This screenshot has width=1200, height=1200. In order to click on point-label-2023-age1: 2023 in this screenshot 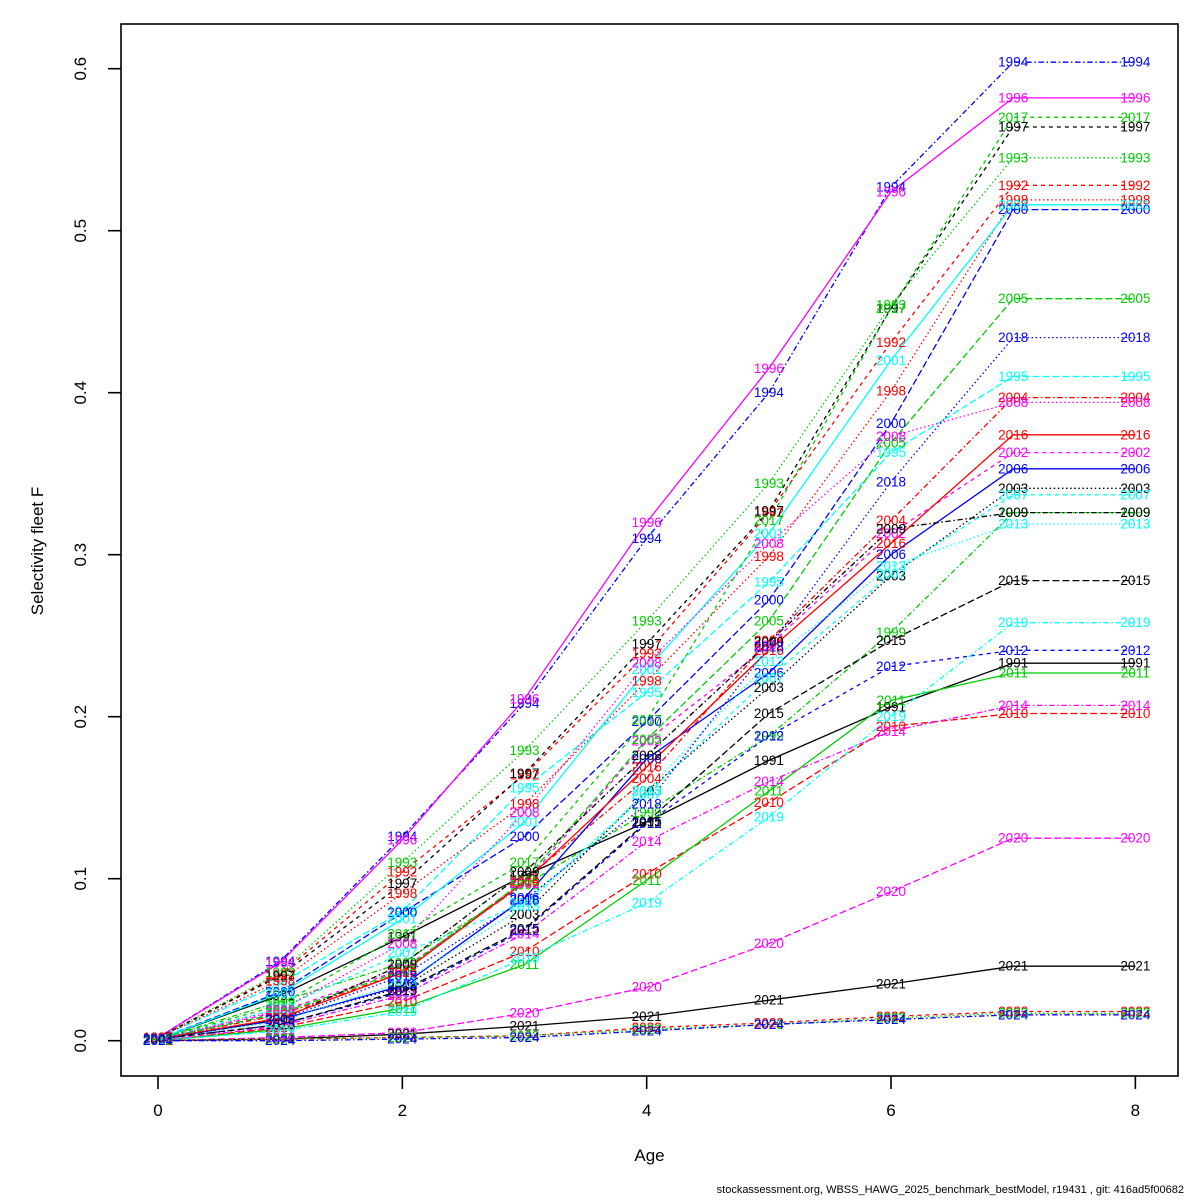, I will do `click(280, 1039)`.